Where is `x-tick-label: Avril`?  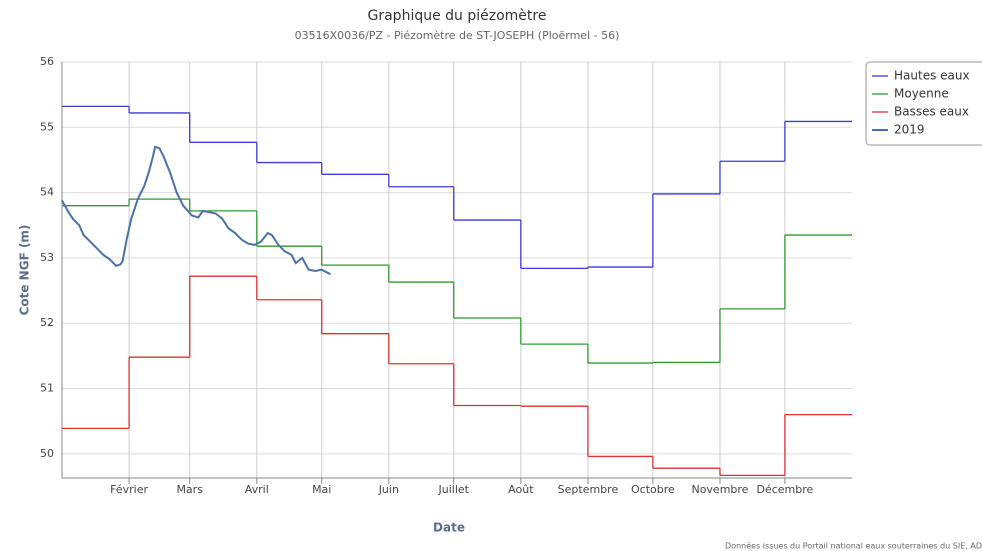
x-tick-label: Avril is located at coordinates (257, 489).